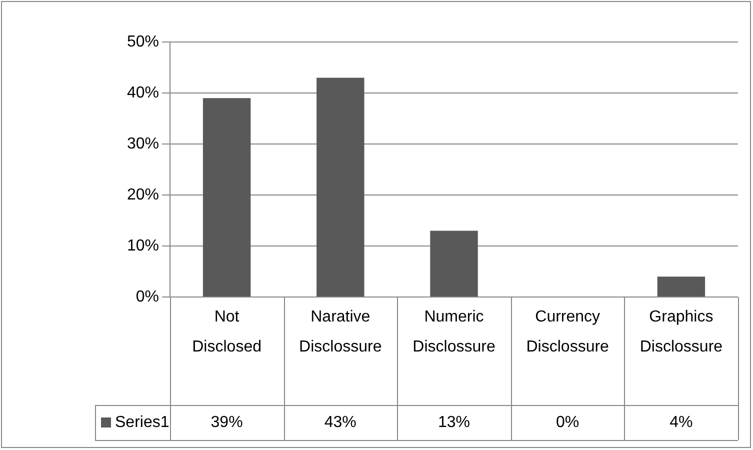  Describe the element at coordinates (142, 245) in the screenshot. I see `y-tick-label: 10%` at that location.